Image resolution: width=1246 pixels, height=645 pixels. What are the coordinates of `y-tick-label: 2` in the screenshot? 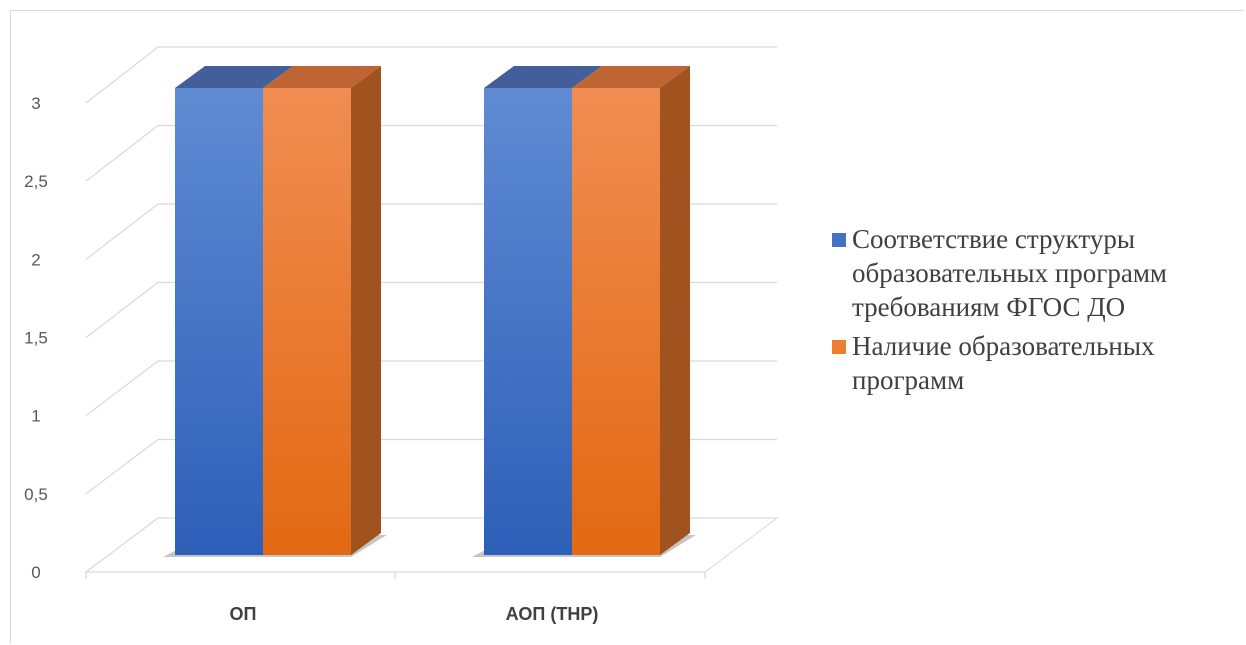 It's located at (35, 259).